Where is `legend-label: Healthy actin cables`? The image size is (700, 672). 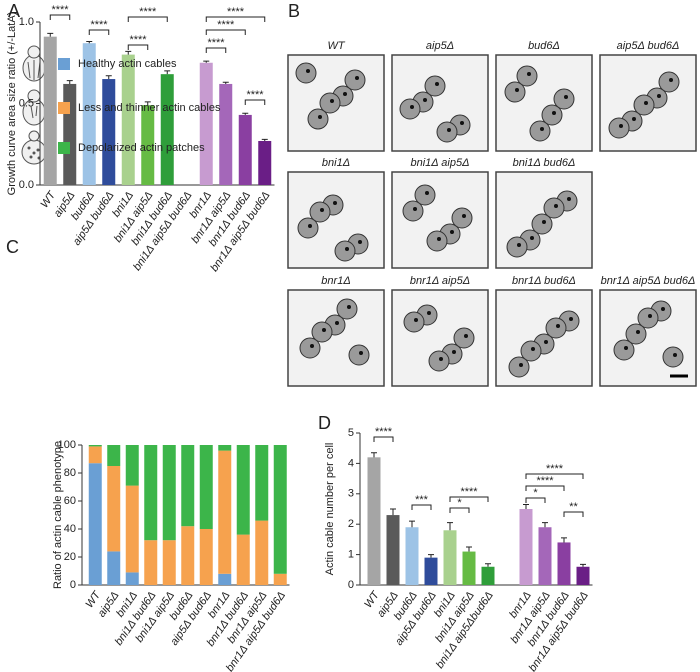
legend-label: Healthy actin cables is located at coordinates (127, 64).